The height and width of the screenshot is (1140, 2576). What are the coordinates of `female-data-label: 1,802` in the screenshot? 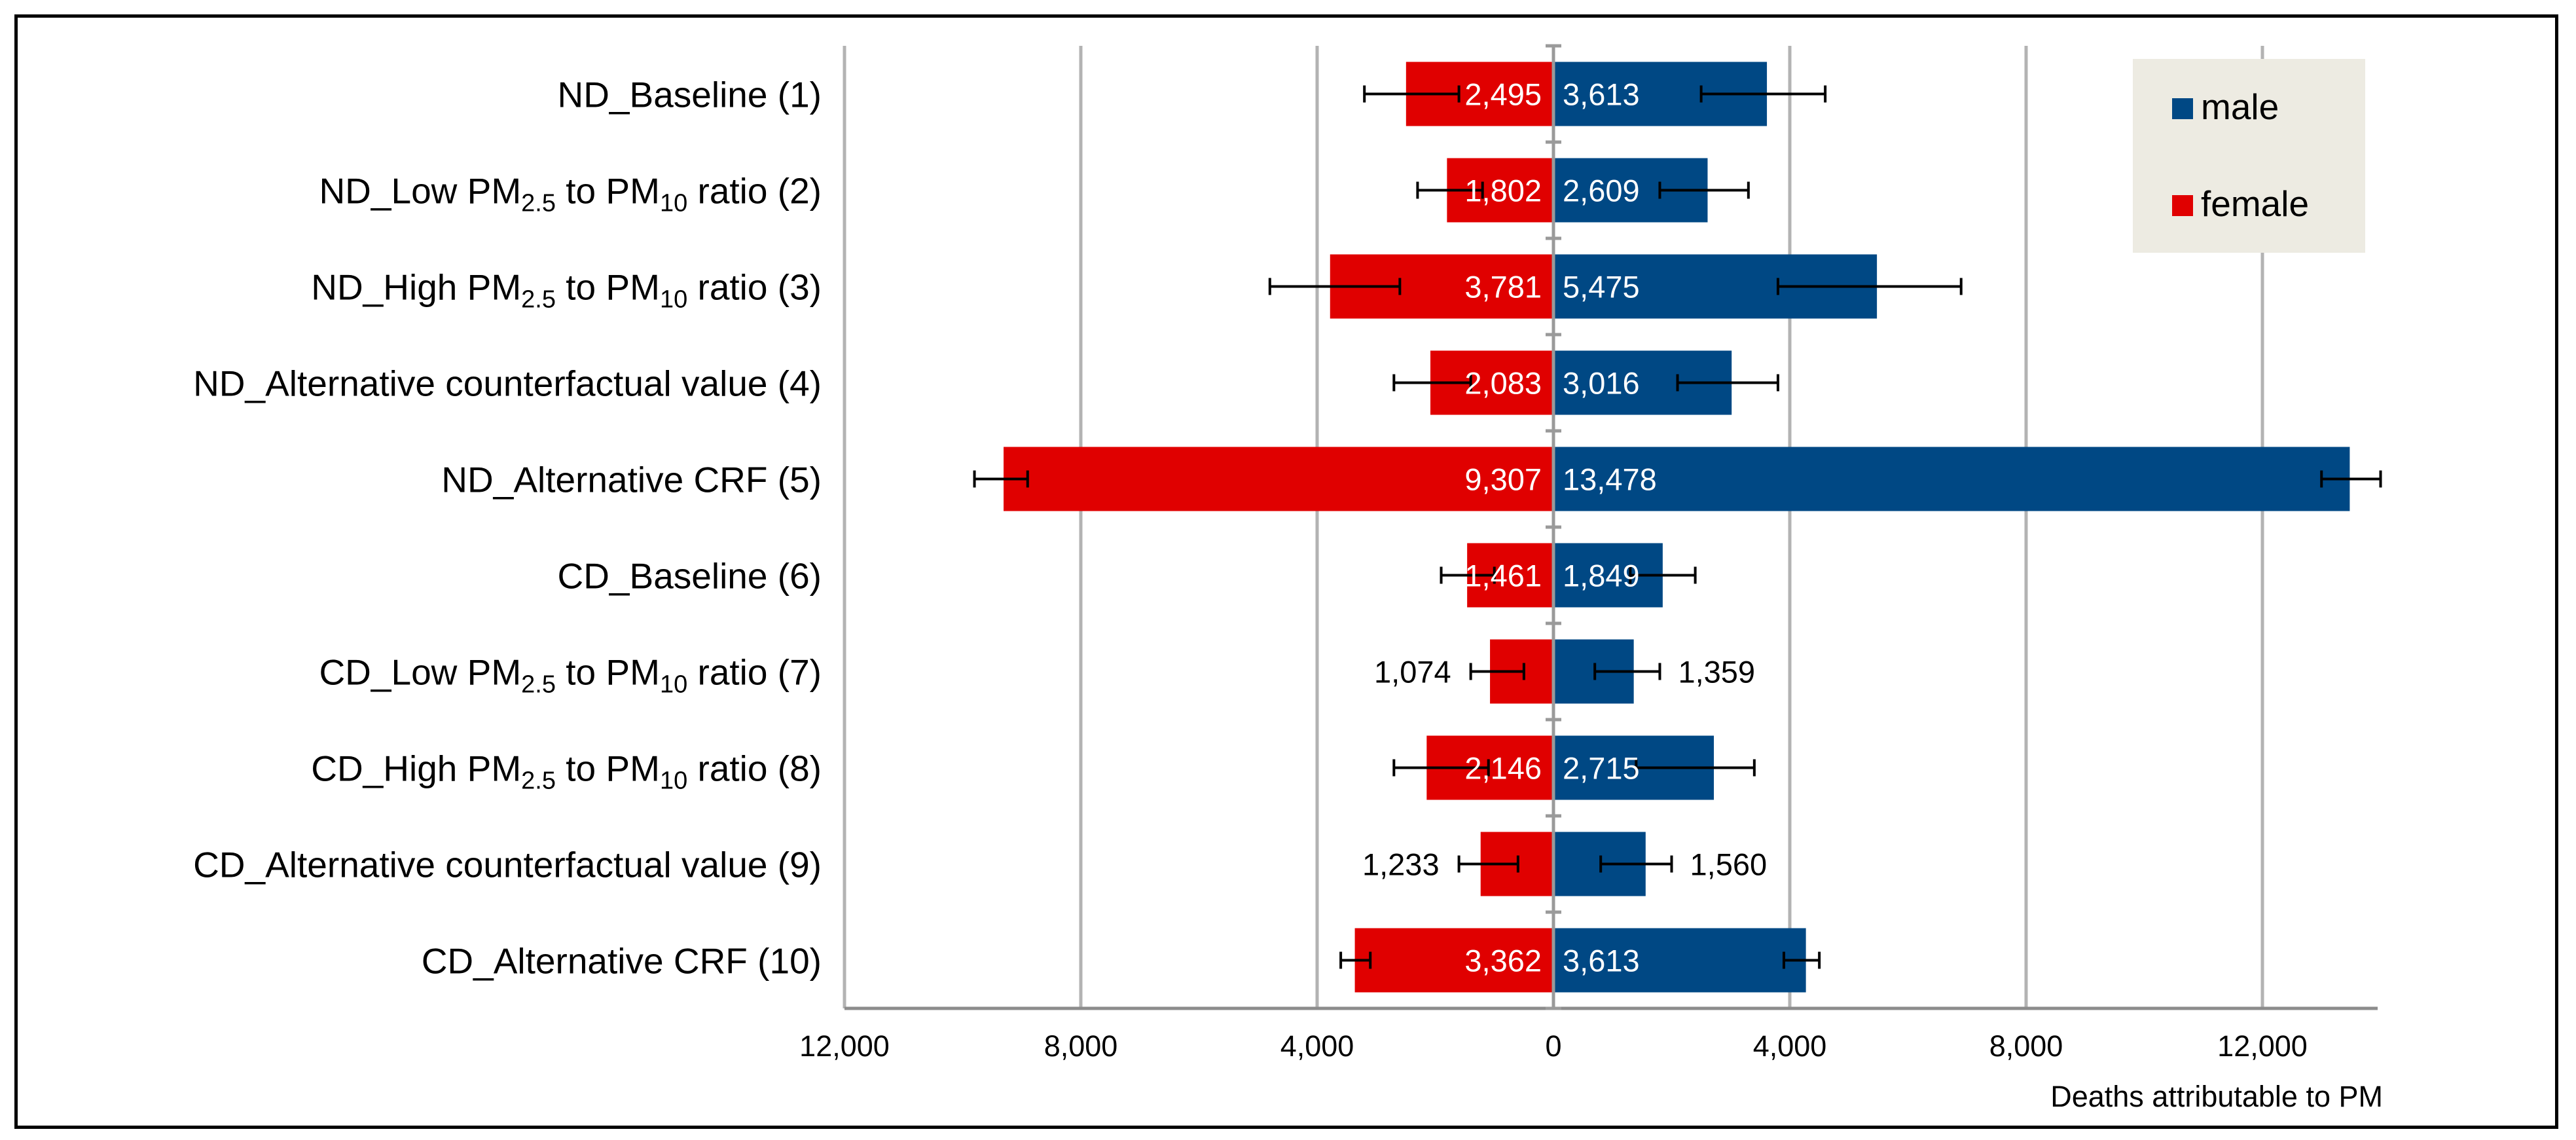 It's located at (1503, 191).